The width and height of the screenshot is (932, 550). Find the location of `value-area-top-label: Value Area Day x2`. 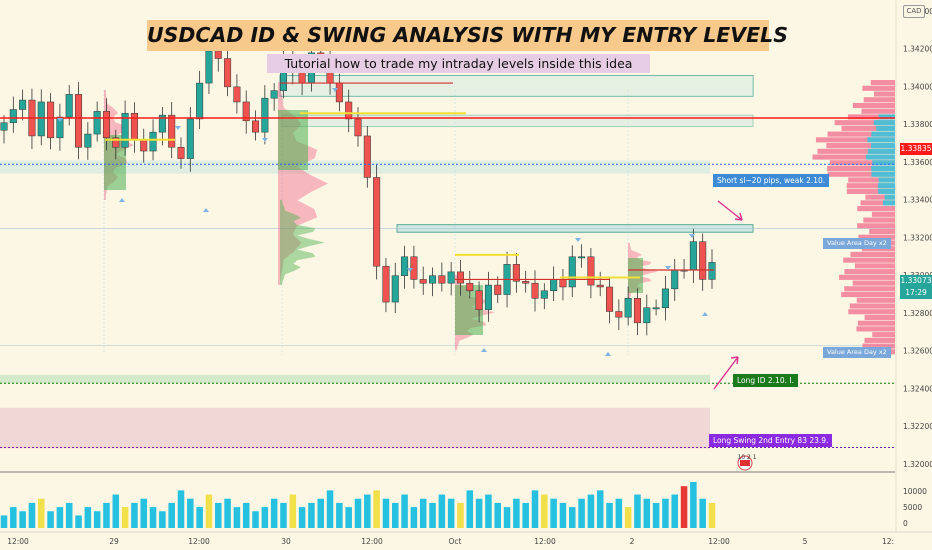

value-area-top-label: Value Area Day x2 is located at coordinates (857, 243).